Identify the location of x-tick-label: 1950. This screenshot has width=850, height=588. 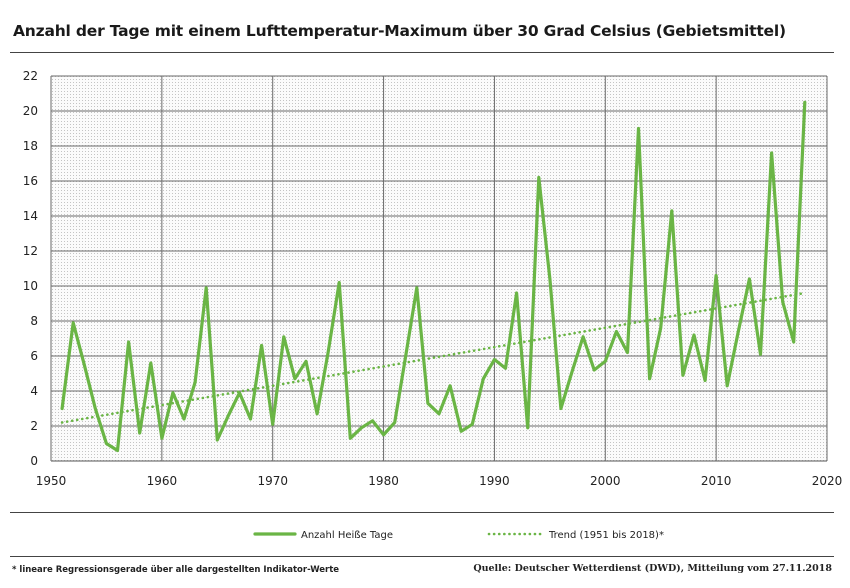
(51, 481).